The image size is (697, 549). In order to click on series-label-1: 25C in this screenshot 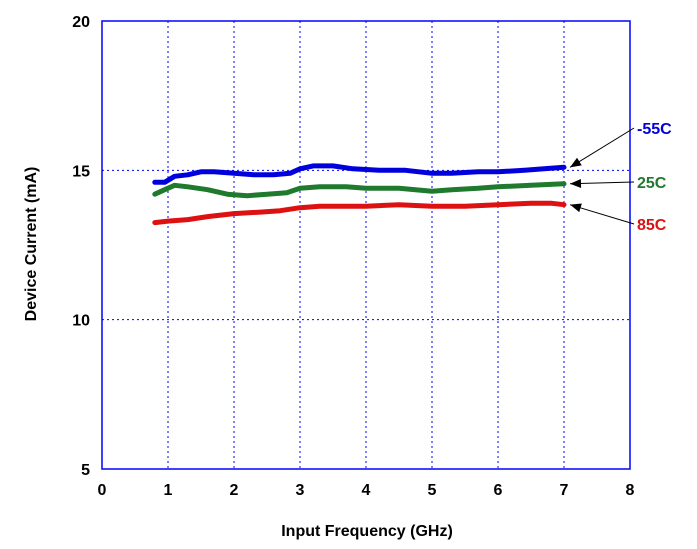, I will do `click(652, 183)`.